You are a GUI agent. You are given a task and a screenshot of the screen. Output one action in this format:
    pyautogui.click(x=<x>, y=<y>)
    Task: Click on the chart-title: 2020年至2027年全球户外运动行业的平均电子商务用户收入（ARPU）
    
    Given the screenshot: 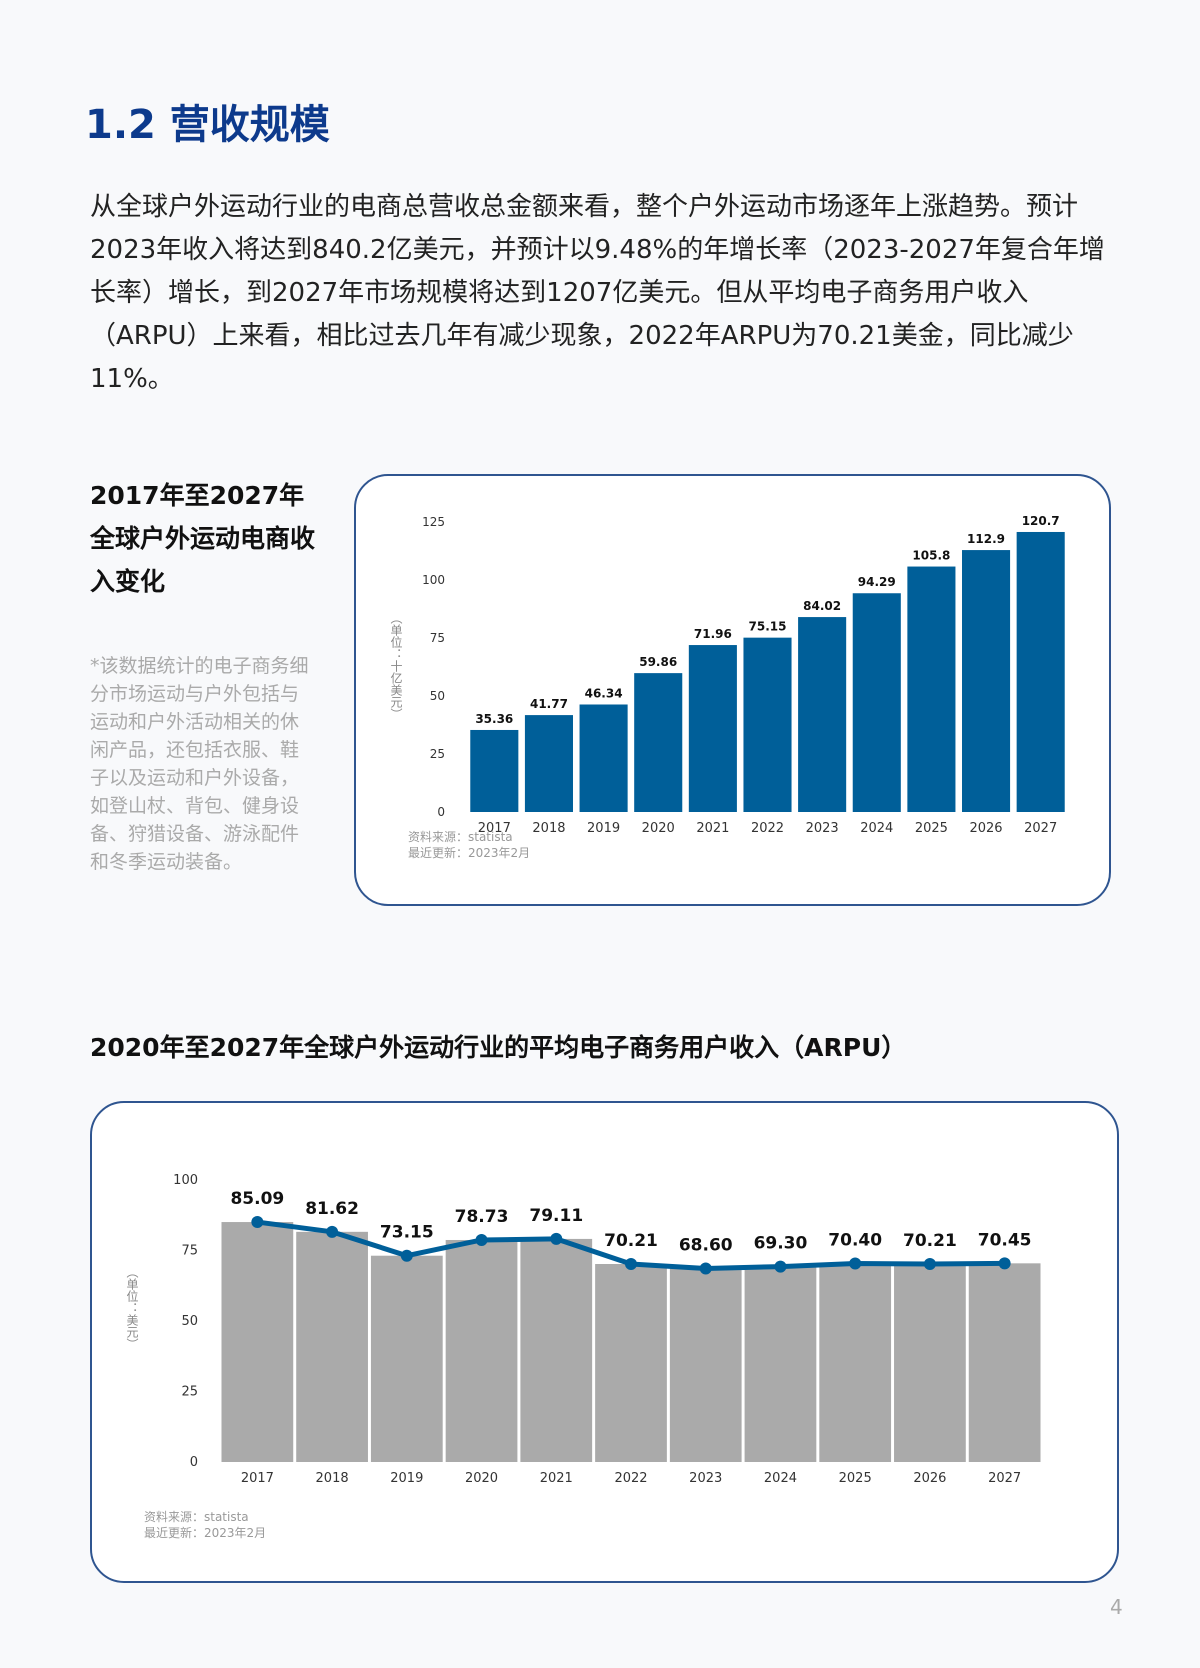 What is the action you would take?
    pyautogui.click(x=498, y=1047)
    